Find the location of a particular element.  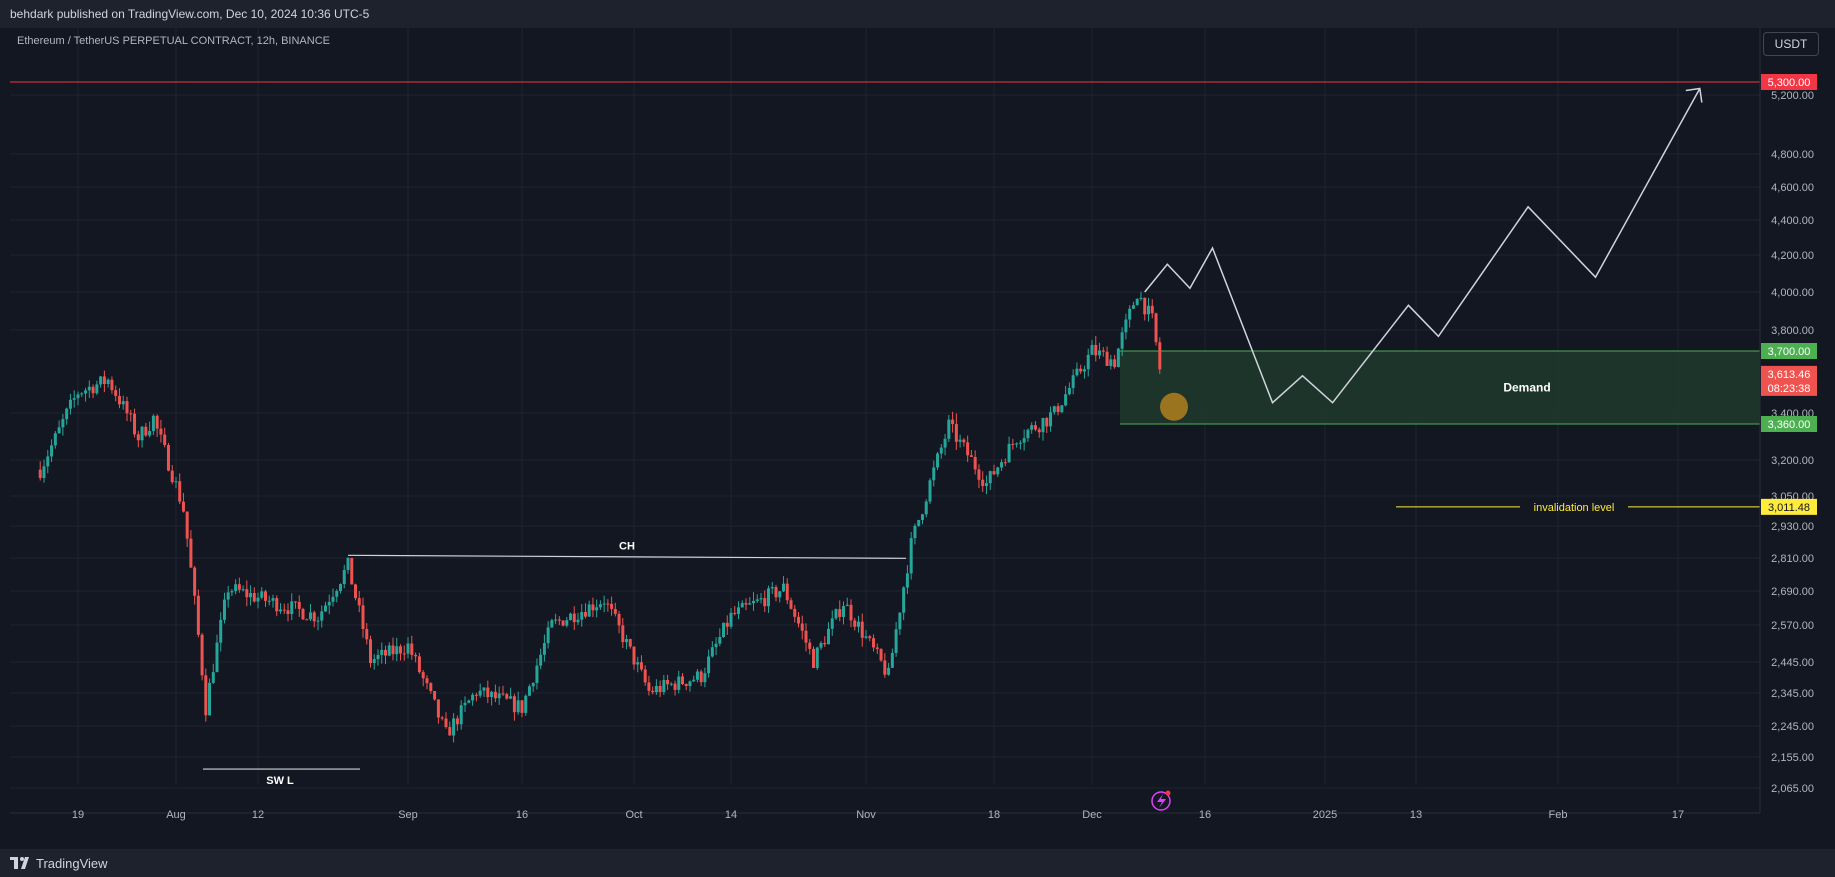

currency-button: USDT is located at coordinates (1791, 44).